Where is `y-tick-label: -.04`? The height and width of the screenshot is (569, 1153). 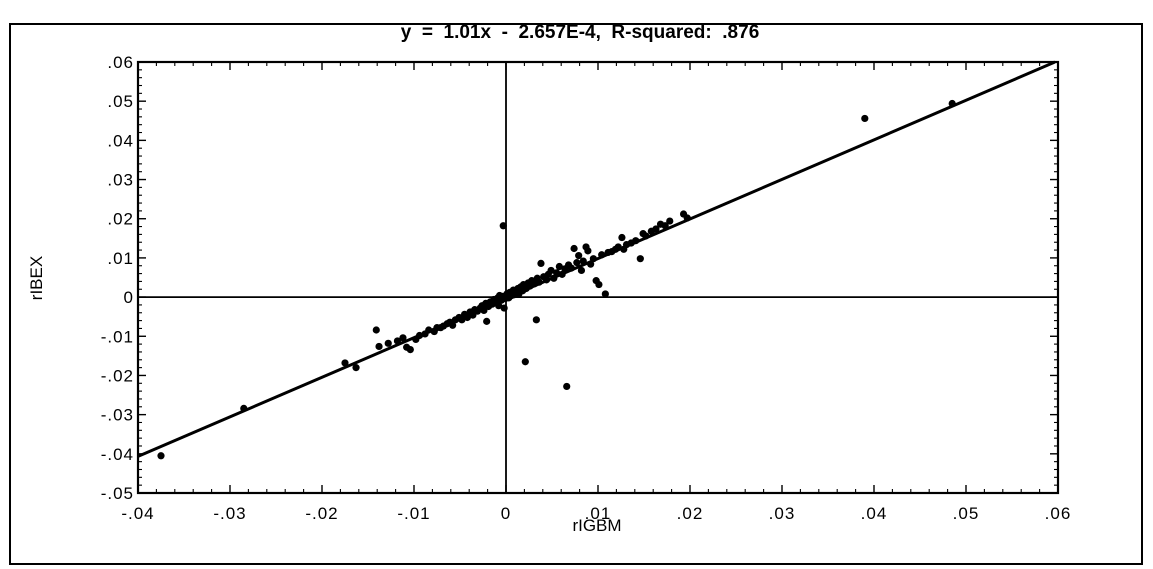 y-tick-label: -.04 is located at coordinates (117, 454).